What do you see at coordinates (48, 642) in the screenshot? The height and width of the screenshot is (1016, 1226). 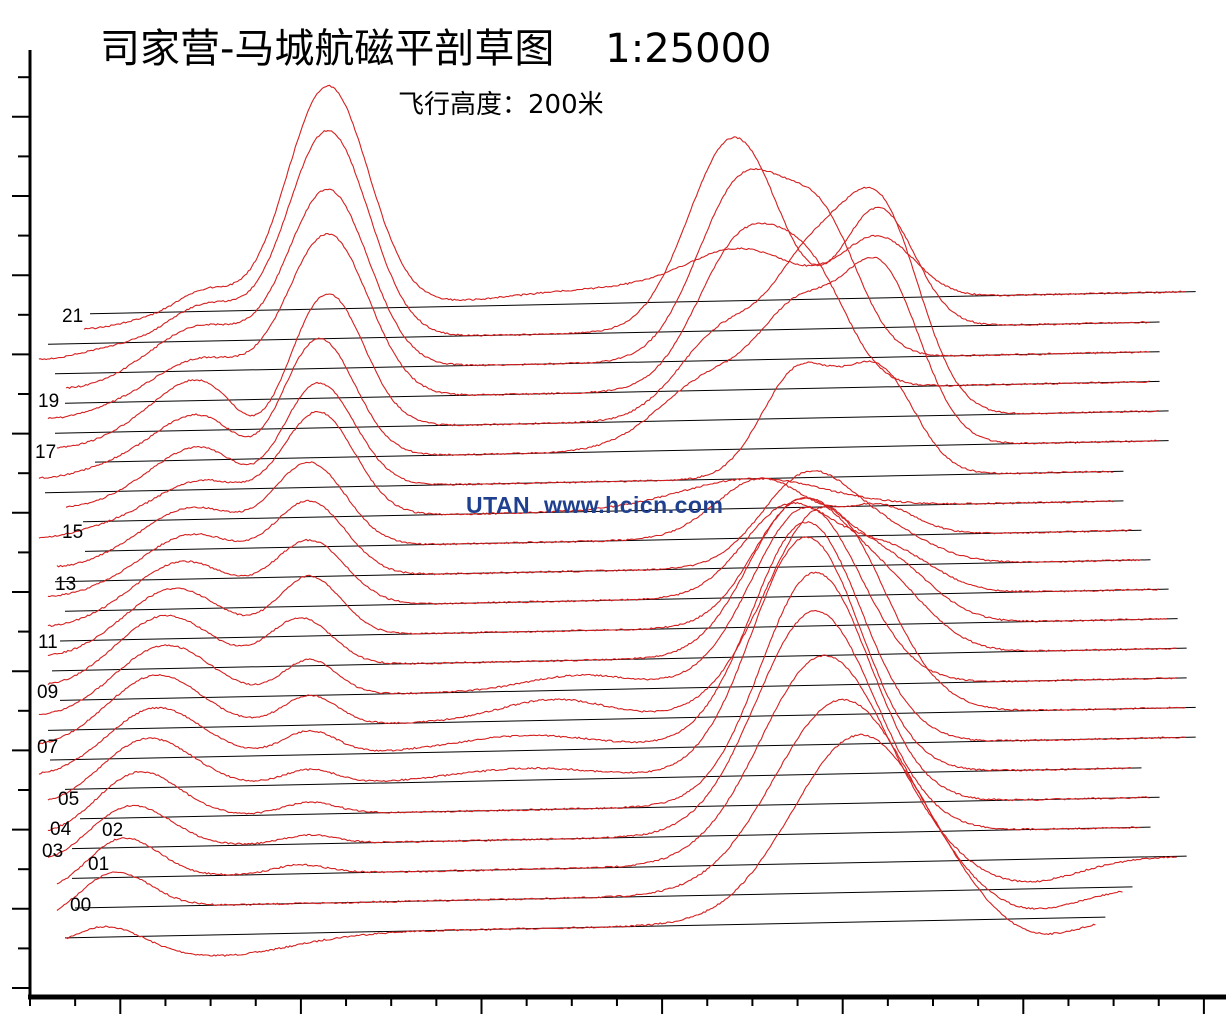 I see `profile-label: 11` at bounding box center [48, 642].